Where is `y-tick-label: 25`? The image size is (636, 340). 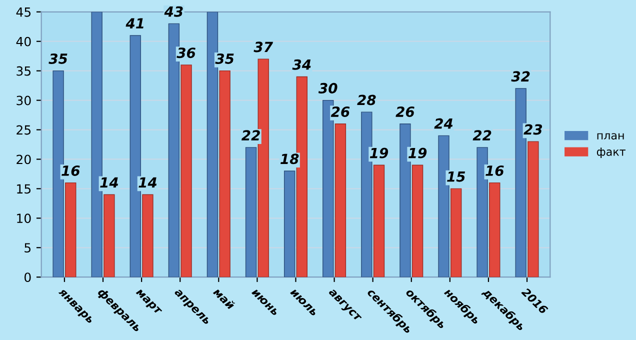 y-tick-label: 25 is located at coordinates (23, 130).